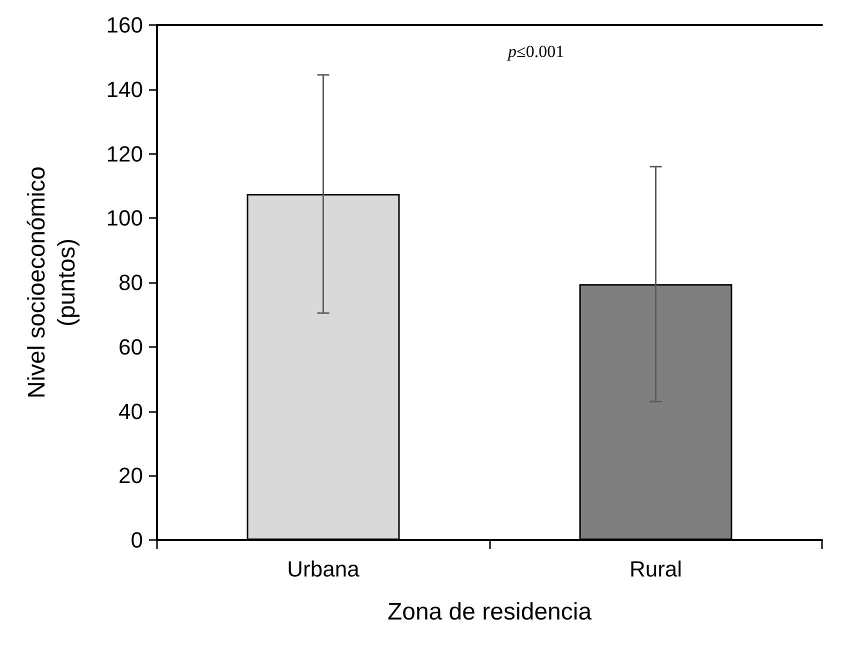 This screenshot has width=847, height=646. Describe the element at coordinates (130, 347) in the screenshot. I see `y-tick-label: 60` at that location.